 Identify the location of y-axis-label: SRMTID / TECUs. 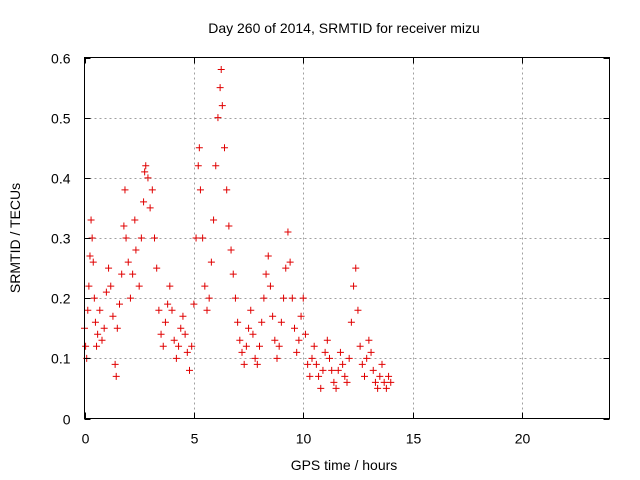
(15, 238).